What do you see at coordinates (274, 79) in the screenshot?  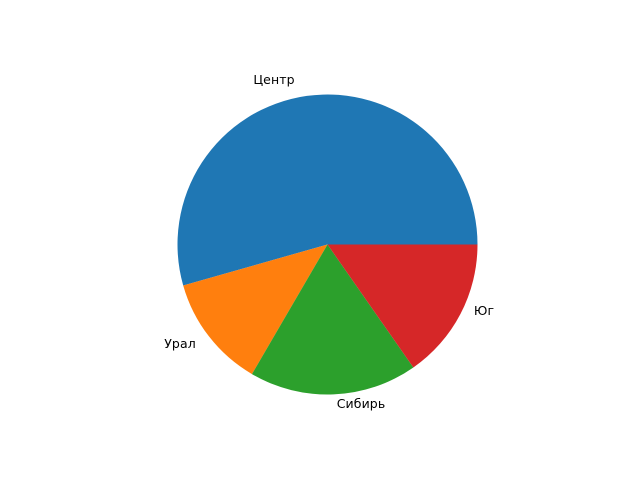 I see `pie-slice-label-1: Центр` at bounding box center [274, 79].